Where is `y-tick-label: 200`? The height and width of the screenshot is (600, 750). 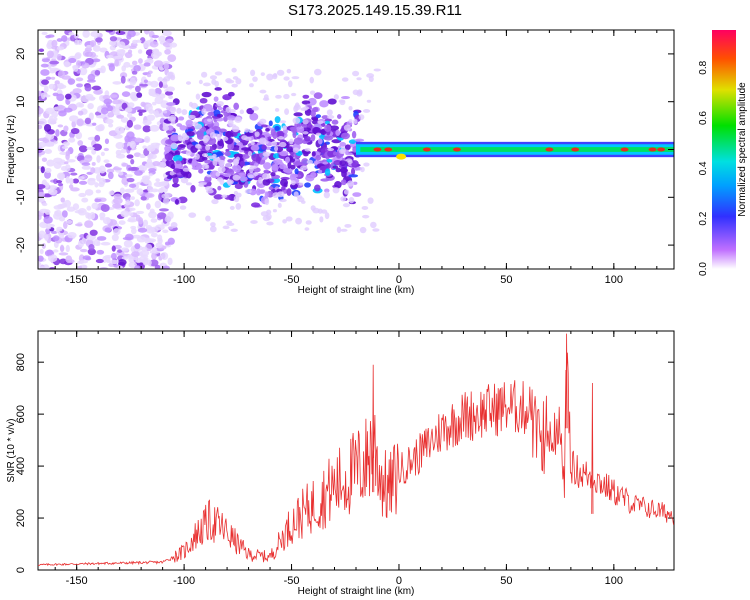 y-tick-label: 200 is located at coordinates (21, 518).